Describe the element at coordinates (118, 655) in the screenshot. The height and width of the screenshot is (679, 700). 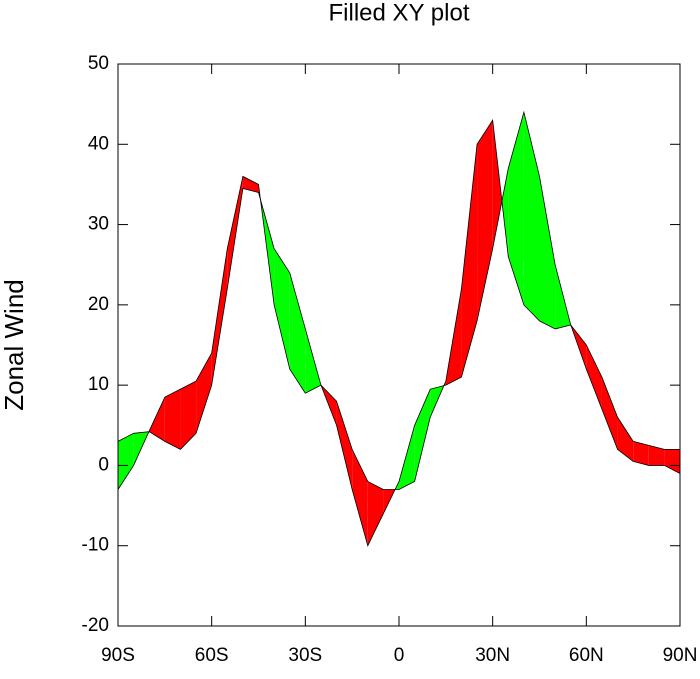
I see `x-tick-label: 90S` at that location.